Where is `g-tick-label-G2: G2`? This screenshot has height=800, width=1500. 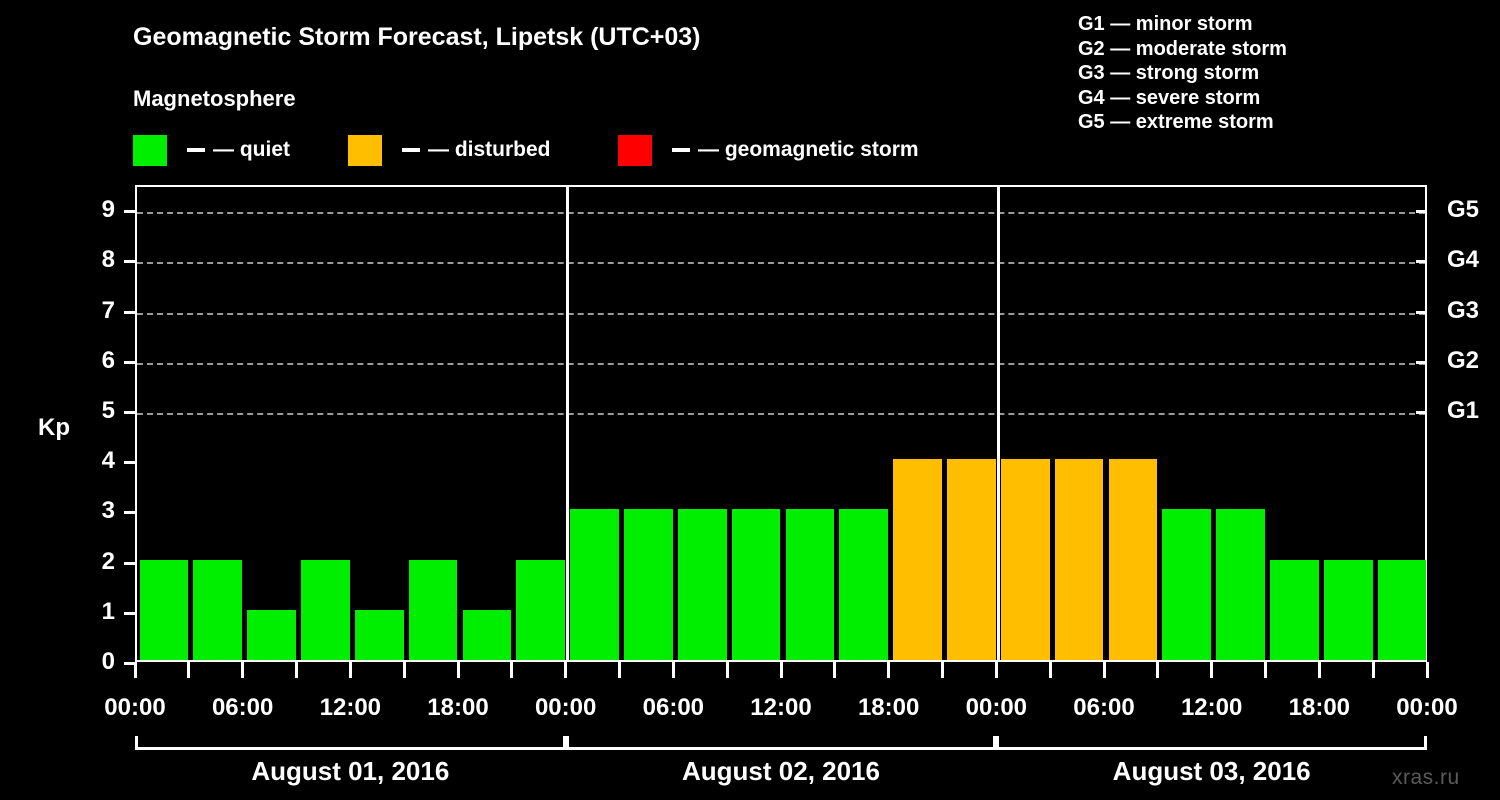 g-tick-label-G2: G2 is located at coordinates (1463, 360).